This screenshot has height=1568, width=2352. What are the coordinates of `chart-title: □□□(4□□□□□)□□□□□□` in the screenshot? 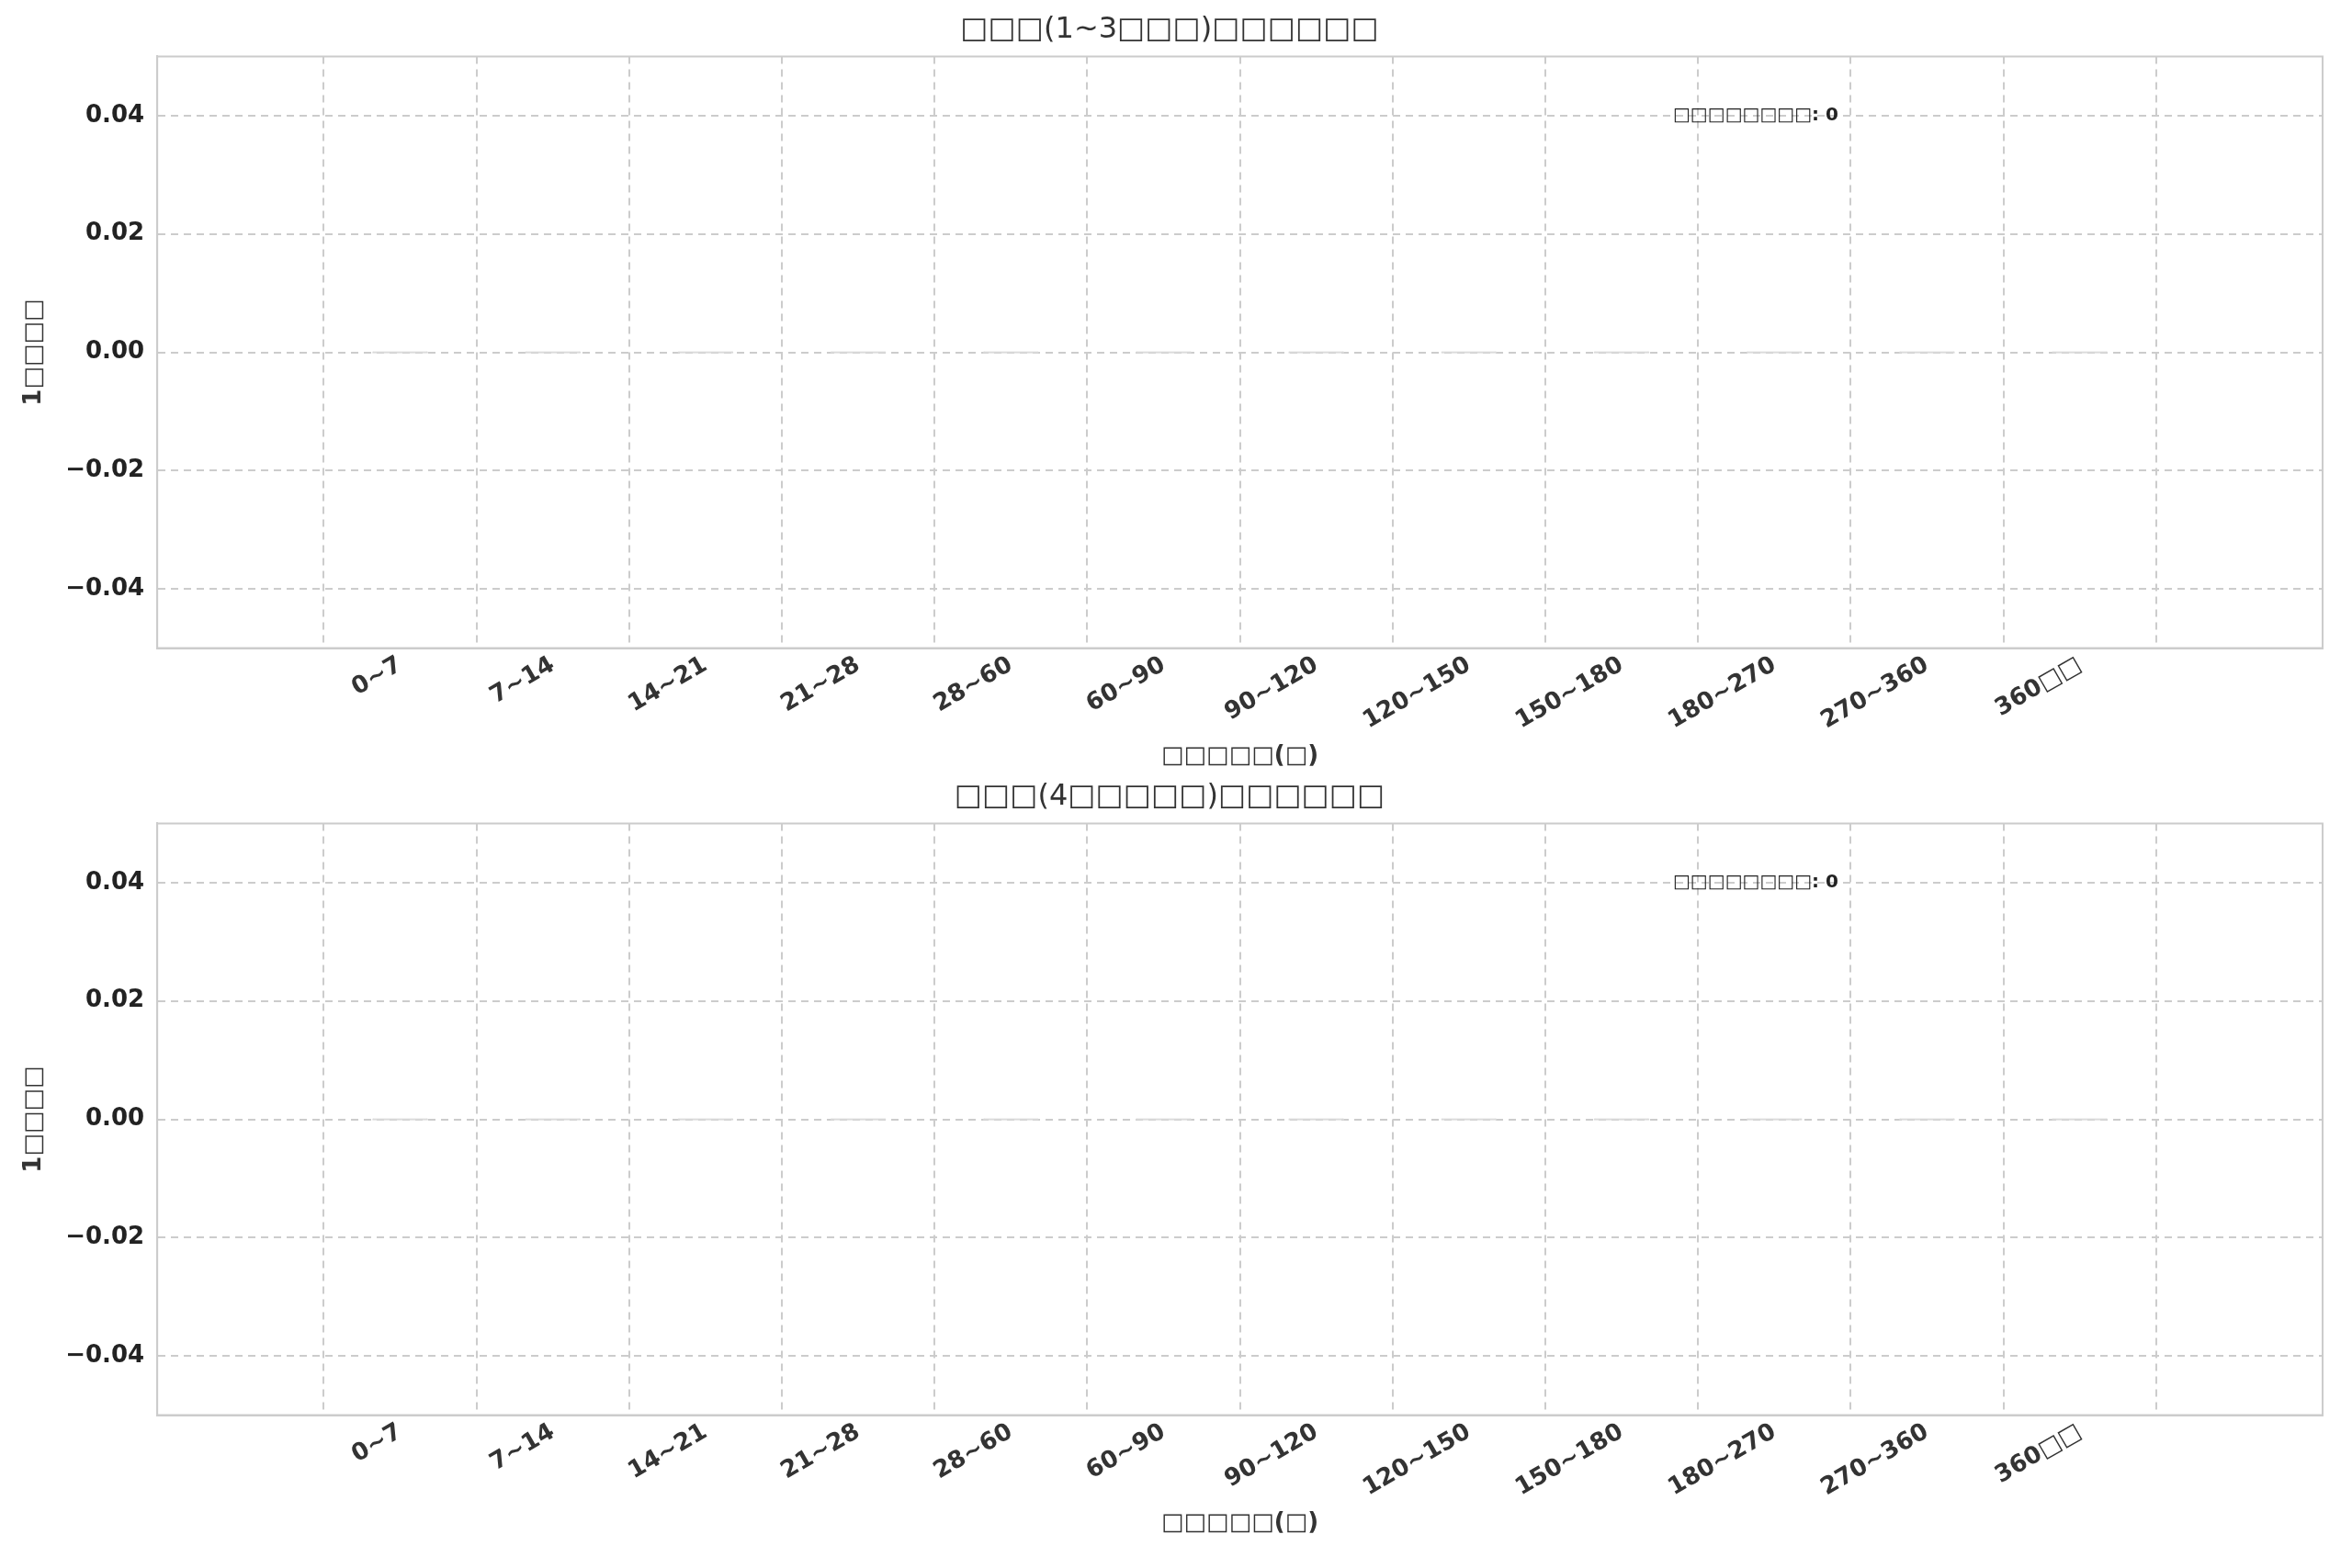 It's located at (1169, 794).